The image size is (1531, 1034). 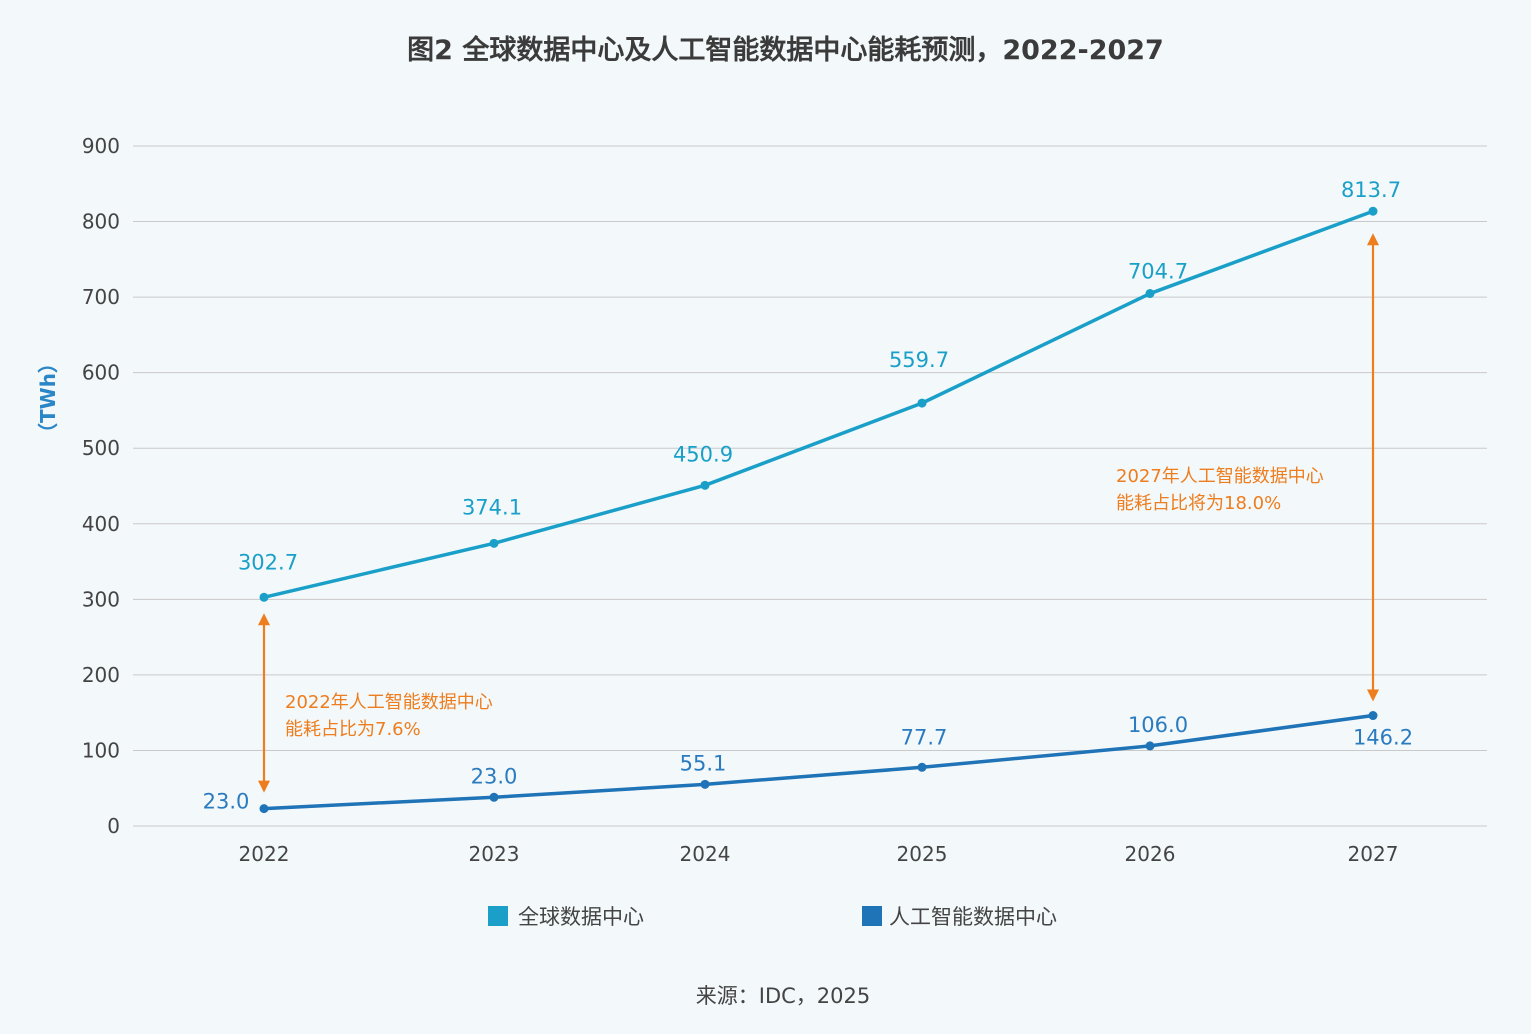 I want to click on y-axis-ticks: 0 100 200 300 400 500 600 700 800 900, so click(x=101, y=486).